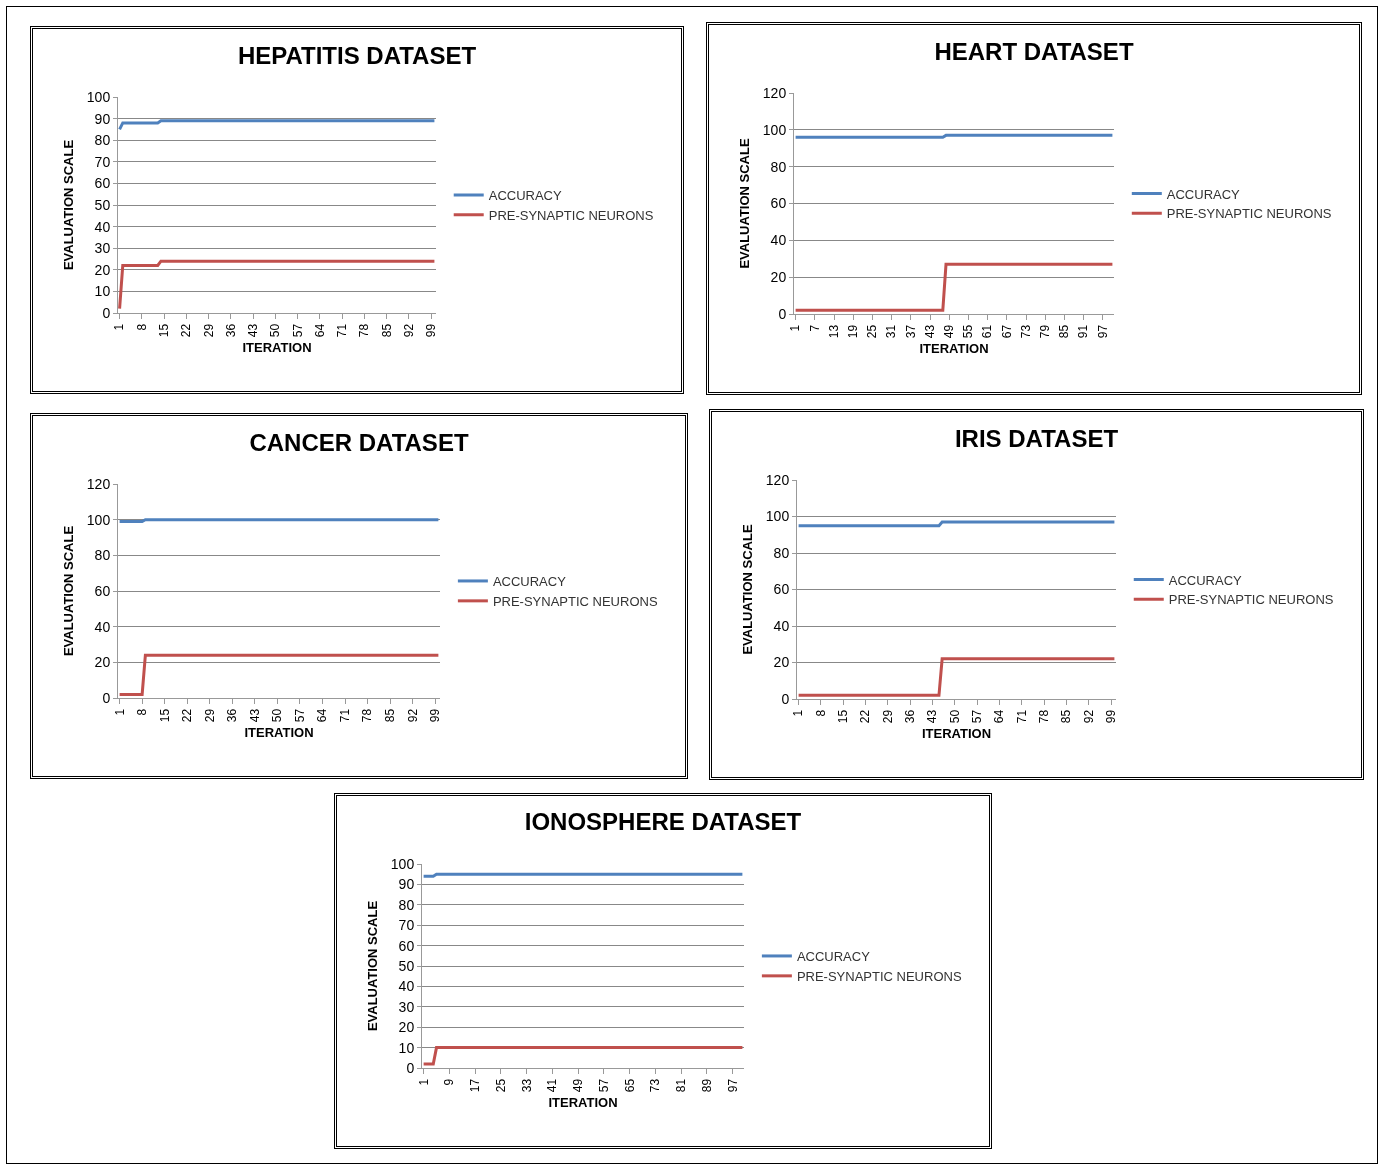 The height and width of the screenshot is (1166, 1383). I want to click on y-tick-label: 90, so click(102, 118).